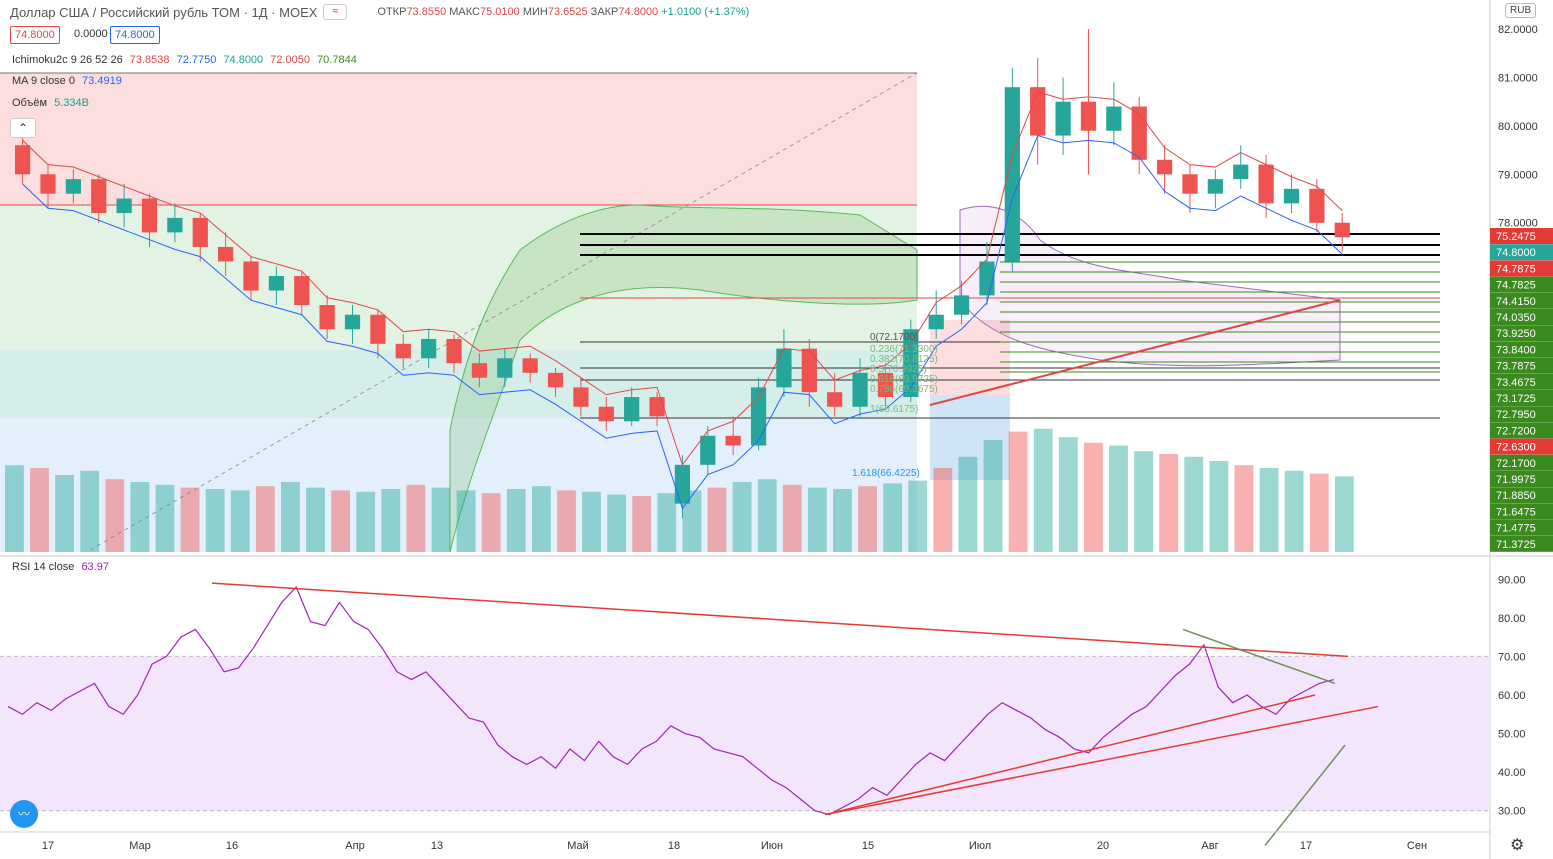 The width and height of the screenshot is (1553, 859). What do you see at coordinates (23, 128) in the screenshot?
I see `collapse-legend-button: ⌃` at bounding box center [23, 128].